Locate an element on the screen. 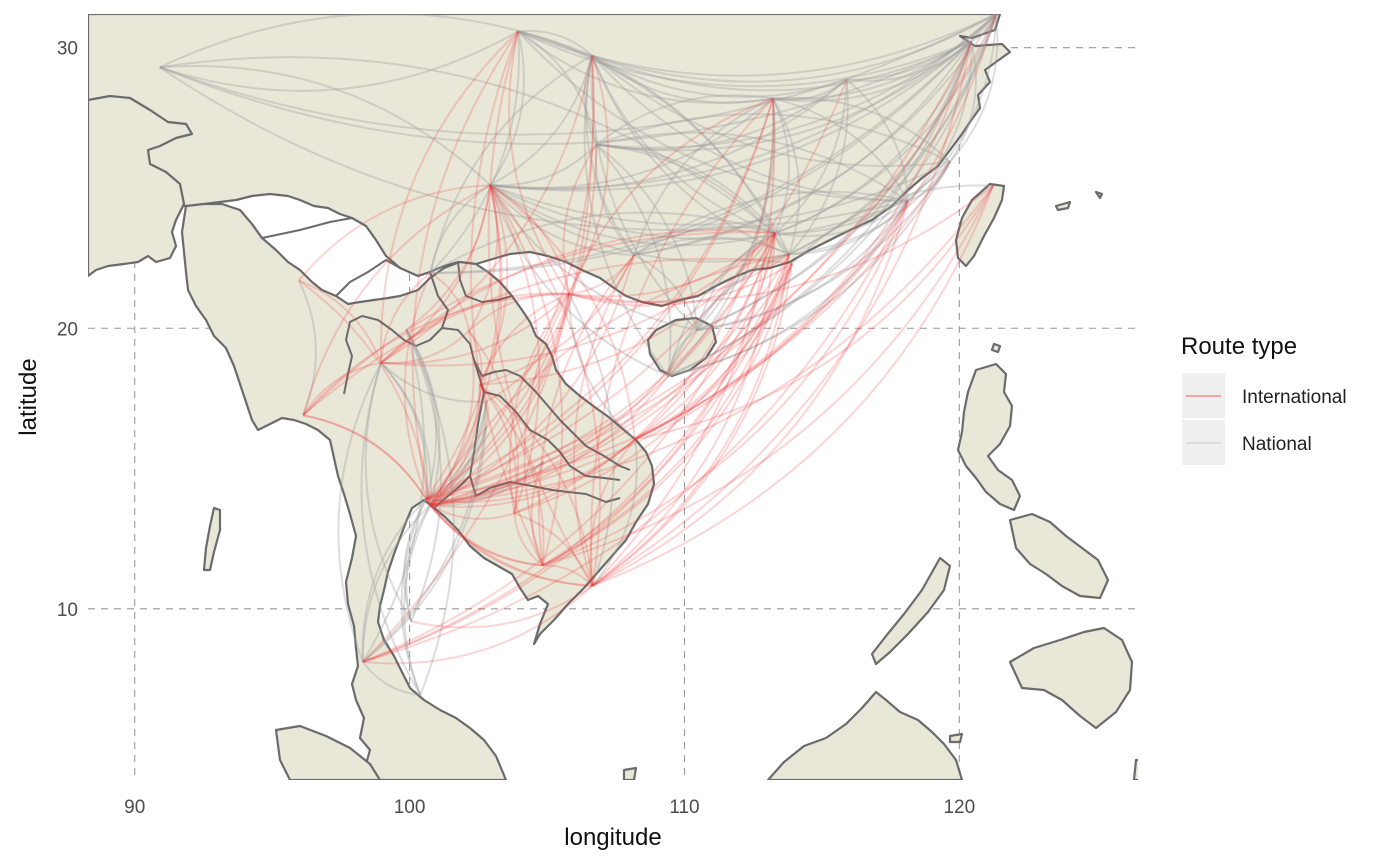  national-route-hgh-sha is located at coordinates (984, 28).